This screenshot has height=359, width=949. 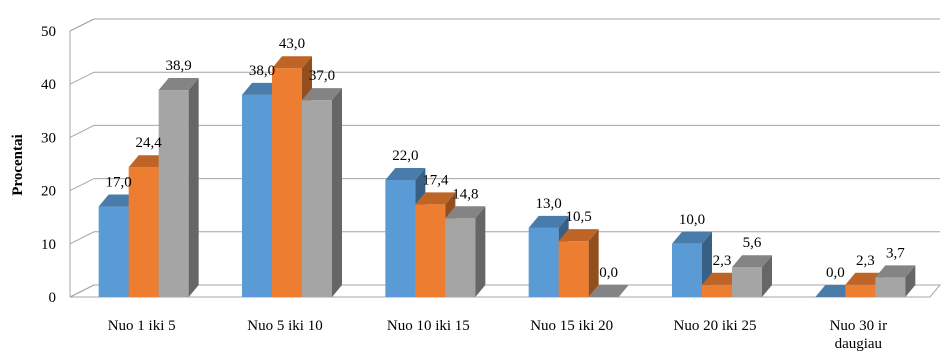 What do you see at coordinates (465, 194) in the screenshot?
I see `data-label: 14,8` at bounding box center [465, 194].